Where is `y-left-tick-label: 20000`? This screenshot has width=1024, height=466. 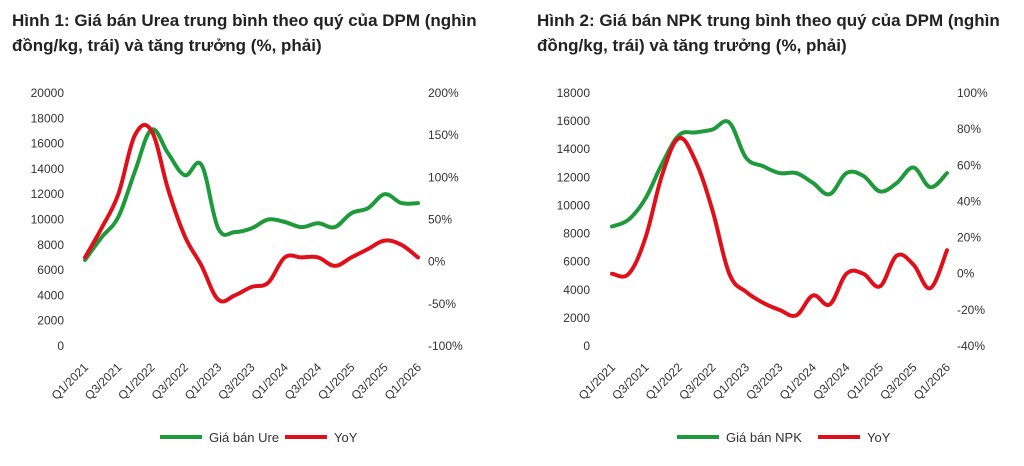 y-left-tick-label: 20000 is located at coordinates (48, 93).